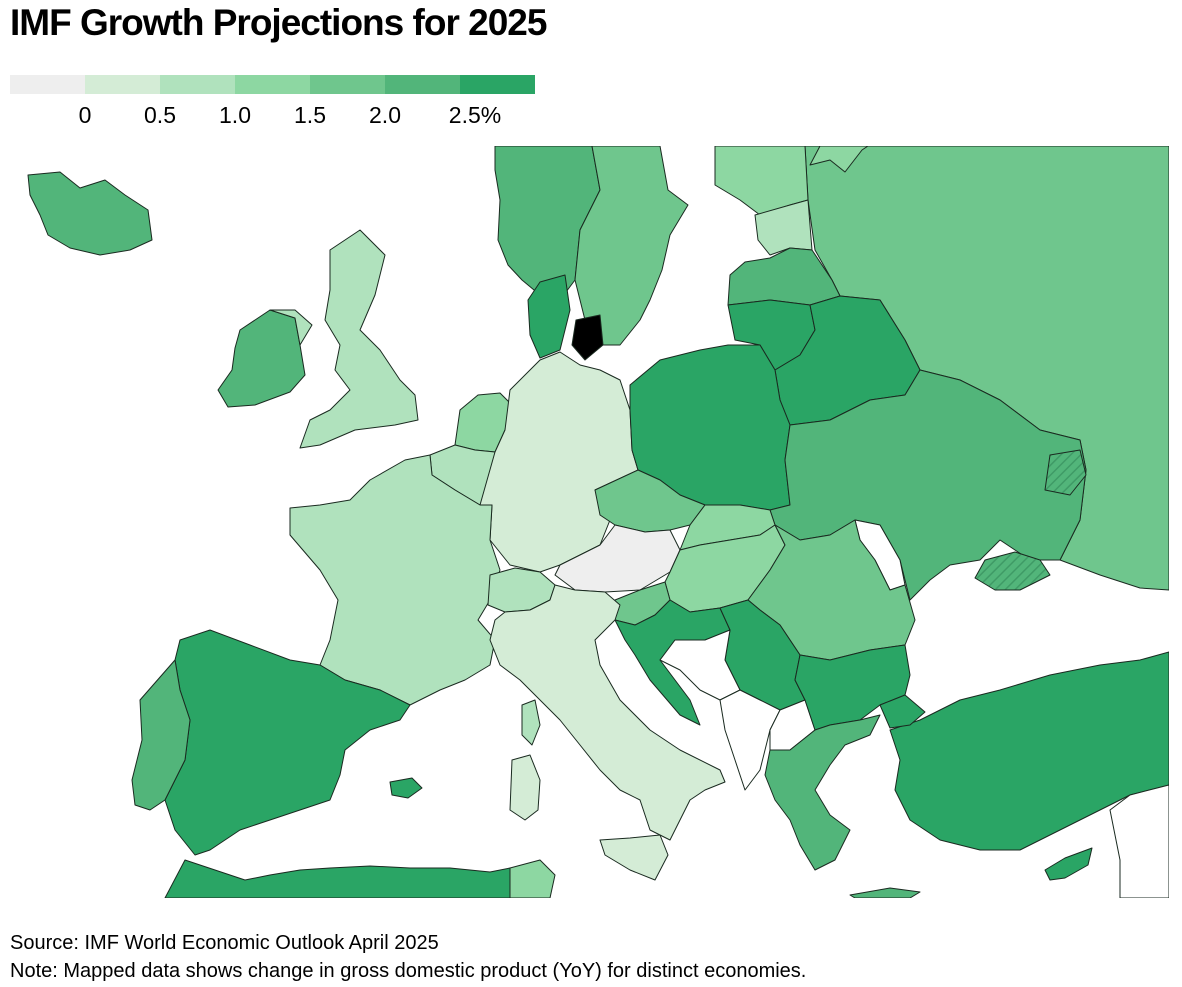 Image resolution: width=1182 pixels, height=987 pixels. I want to click on legend-tick-label: 0.5, so click(160, 115).